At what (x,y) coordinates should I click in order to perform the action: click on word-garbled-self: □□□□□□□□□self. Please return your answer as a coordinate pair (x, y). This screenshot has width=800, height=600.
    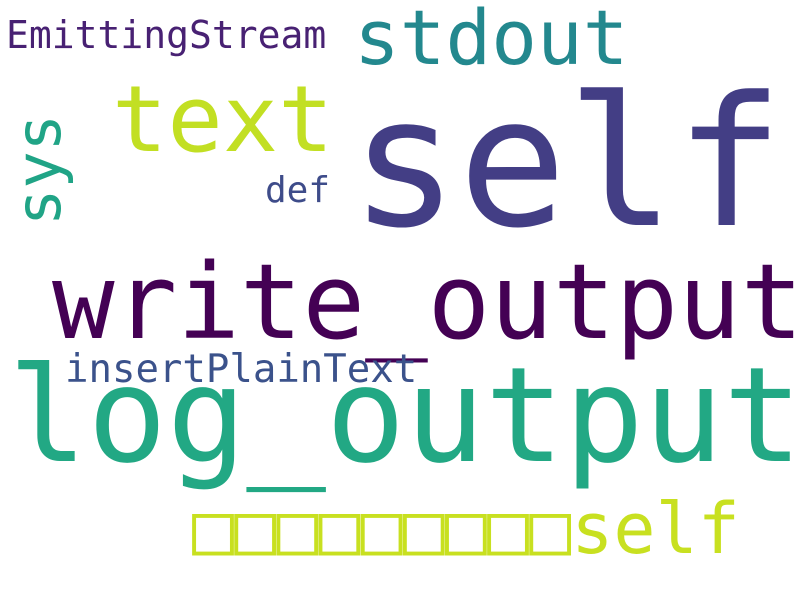
    Looking at the image, I should click on (466, 529).